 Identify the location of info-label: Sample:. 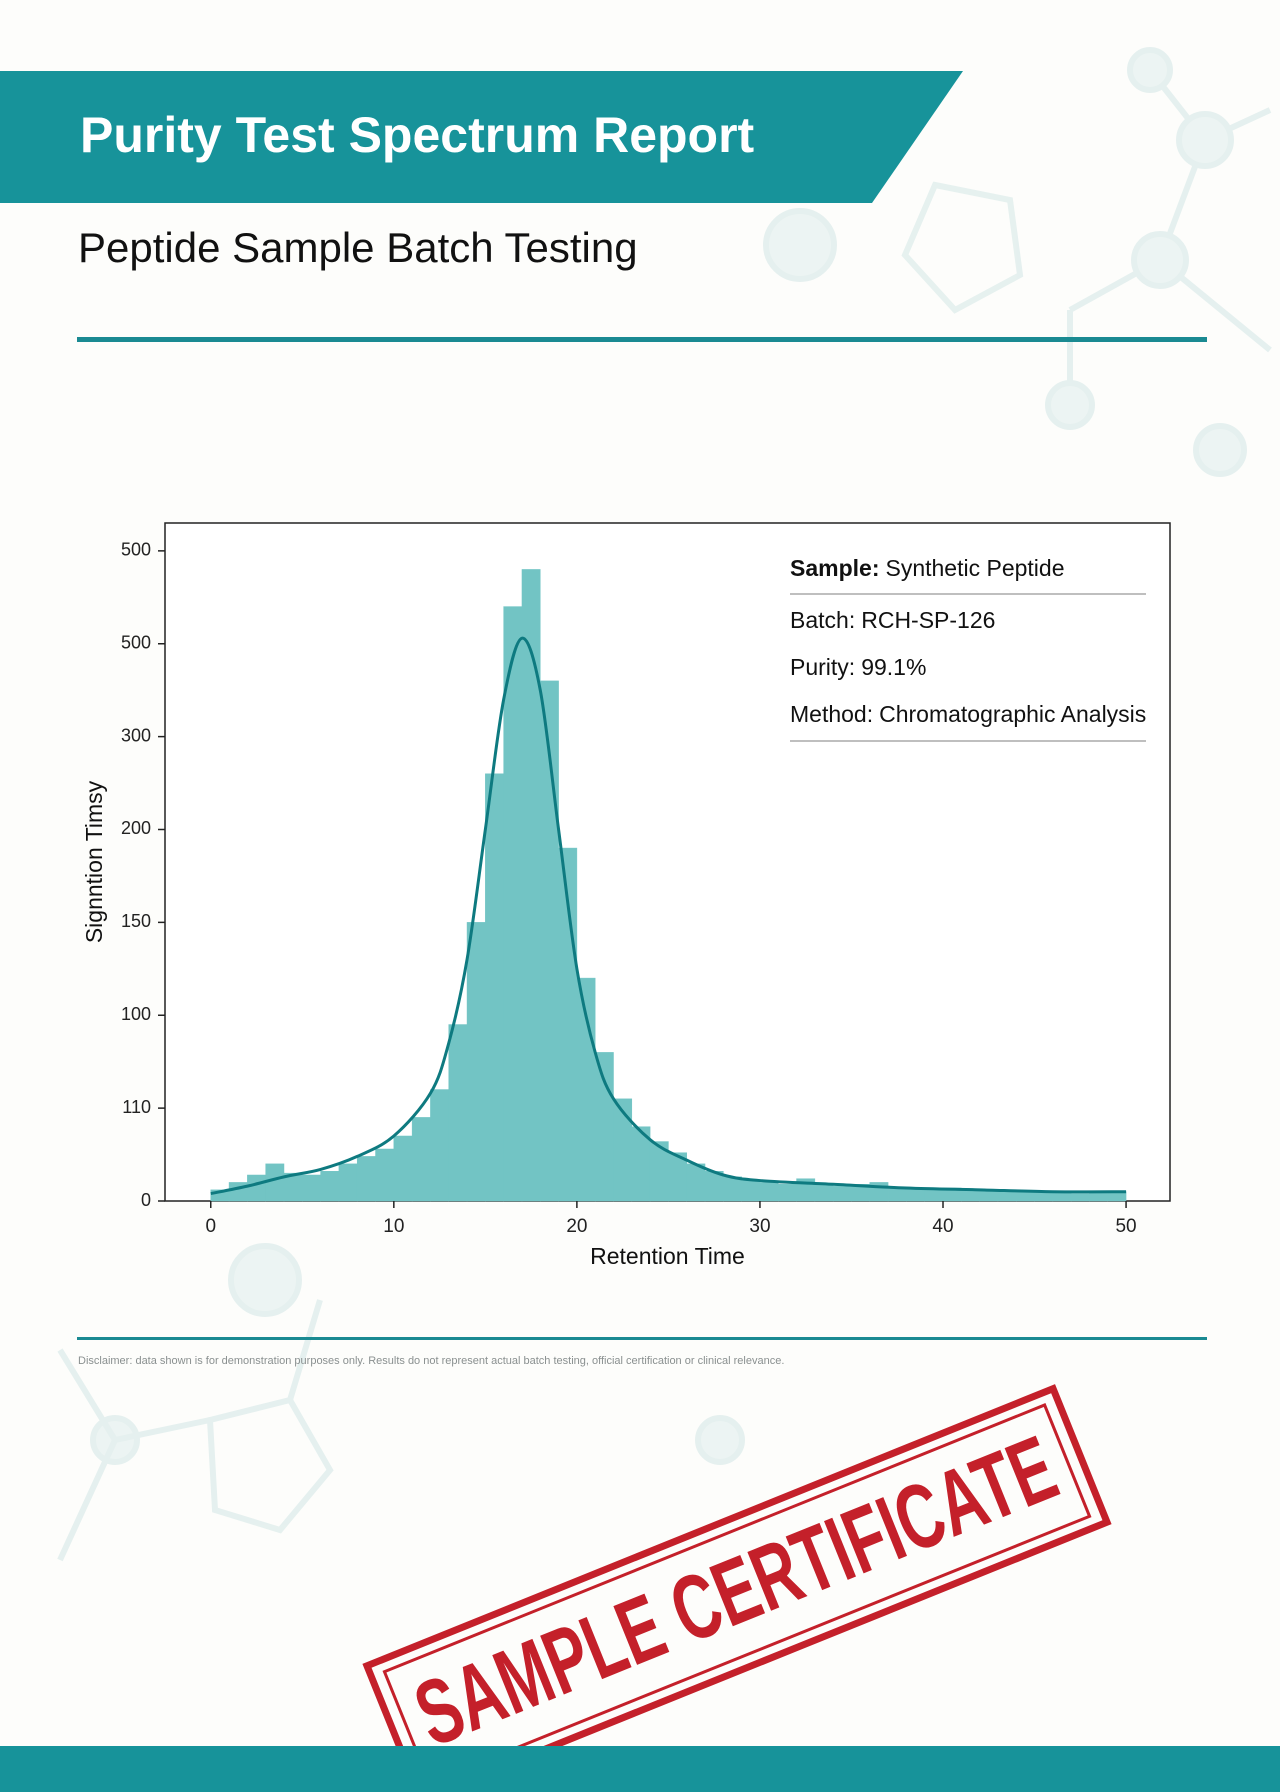
(834, 568).